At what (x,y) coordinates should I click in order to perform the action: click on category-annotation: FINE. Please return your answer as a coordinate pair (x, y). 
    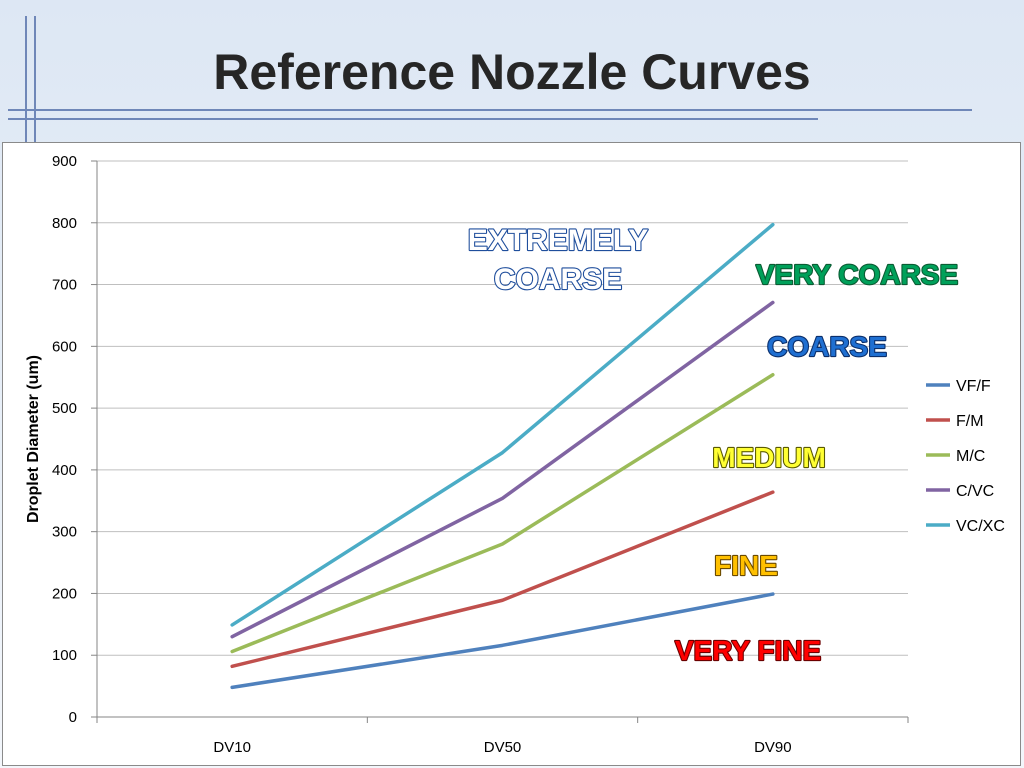
    Looking at the image, I should click on (746, 565).